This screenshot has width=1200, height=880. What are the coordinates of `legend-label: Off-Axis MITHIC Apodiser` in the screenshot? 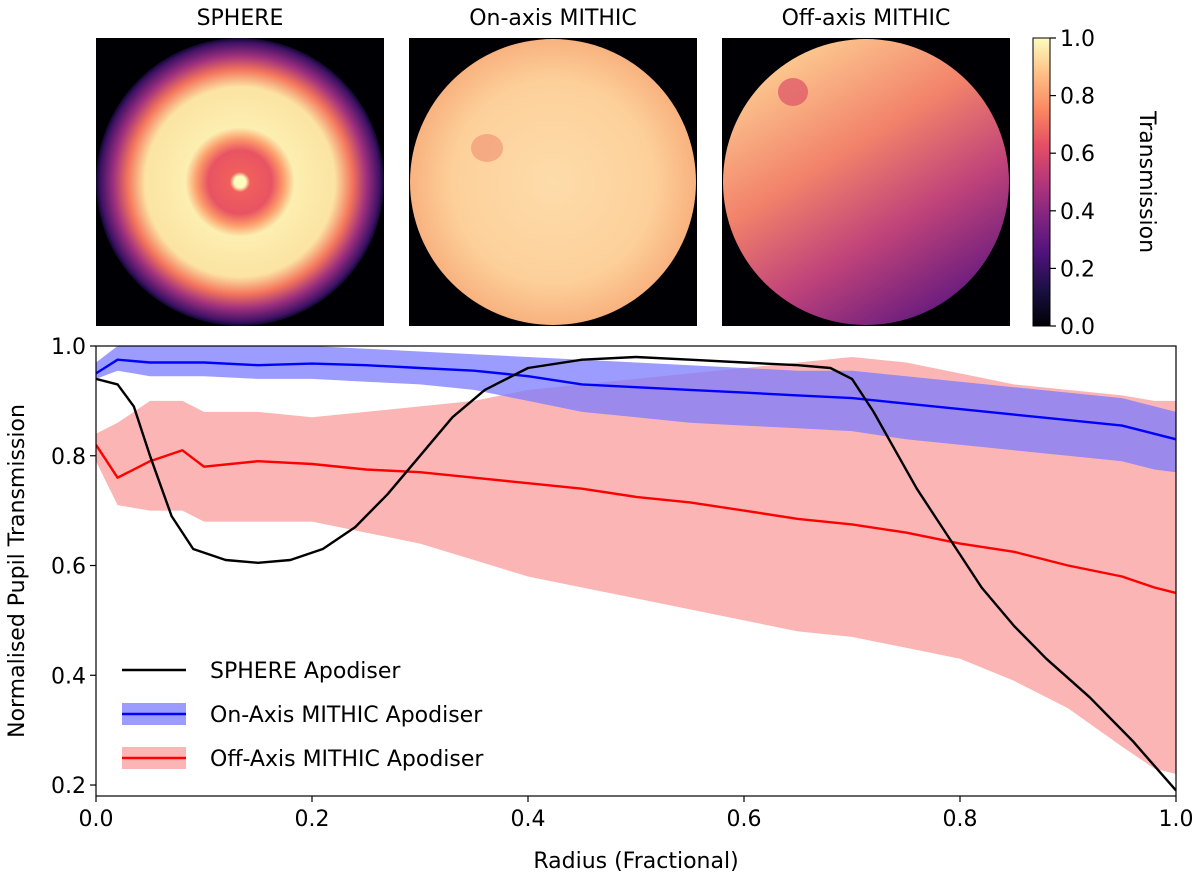 It's located at (347, 759).